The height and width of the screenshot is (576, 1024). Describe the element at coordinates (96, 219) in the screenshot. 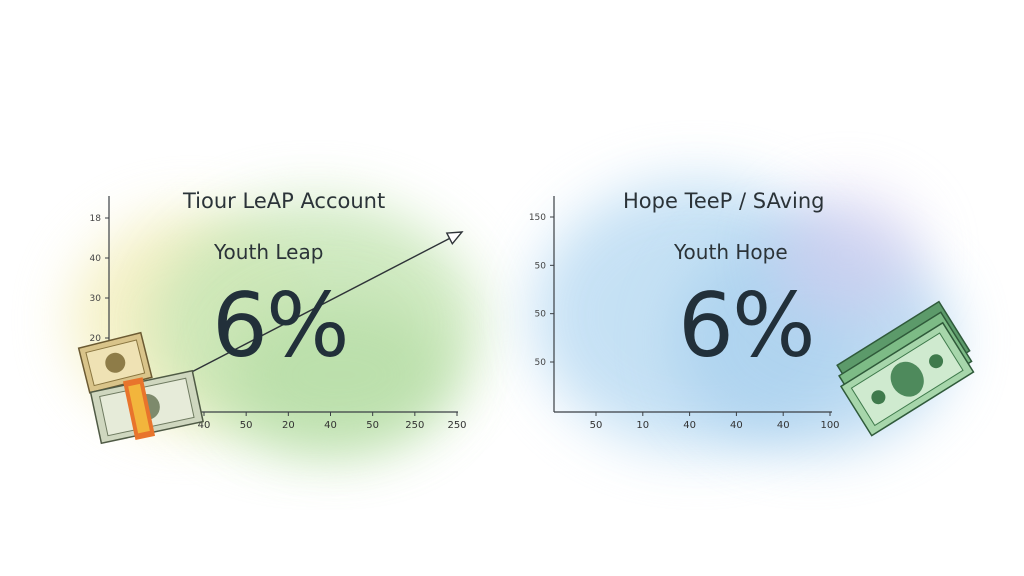

I see `y-tick-label: 18` at that location.